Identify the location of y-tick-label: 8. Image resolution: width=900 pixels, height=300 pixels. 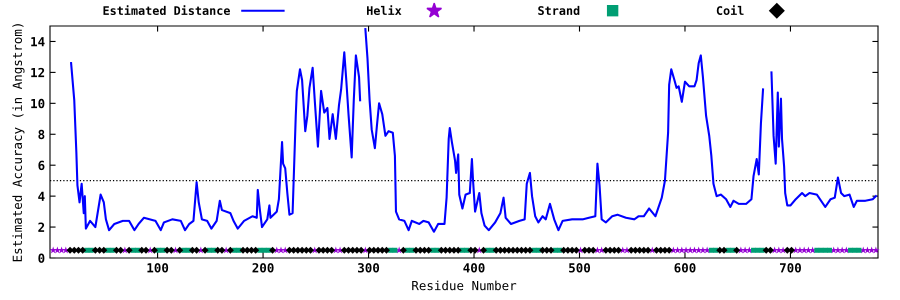
(41, 135).